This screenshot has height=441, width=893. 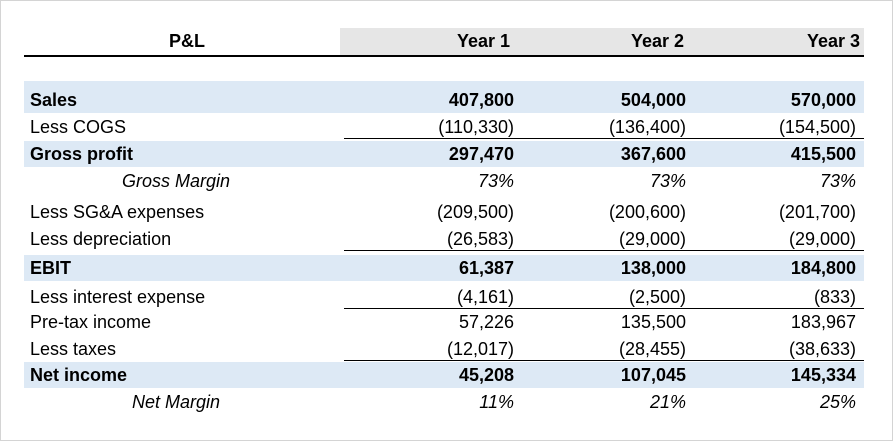 What do you see at coordinates (444, 154) in the screenshot?
I see `table-row-gross-profit: Gross profit 297,470 367,600 415,500` at bounding box center [444, 154].